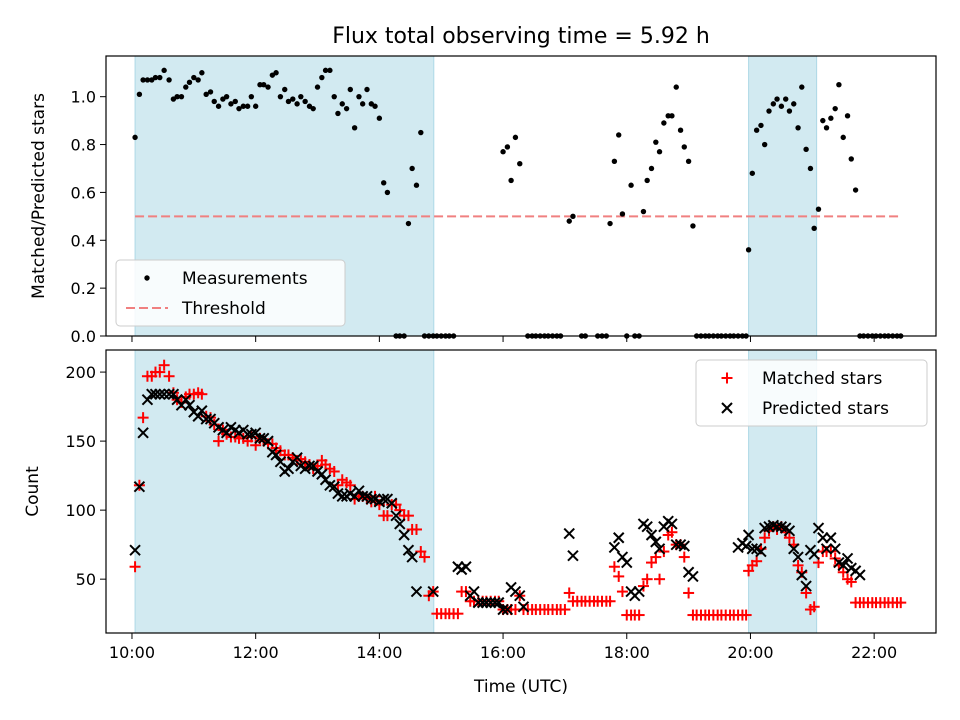 This screenshot has height=720, width=960. I want to click on top-legend-box, so click(230, 293).